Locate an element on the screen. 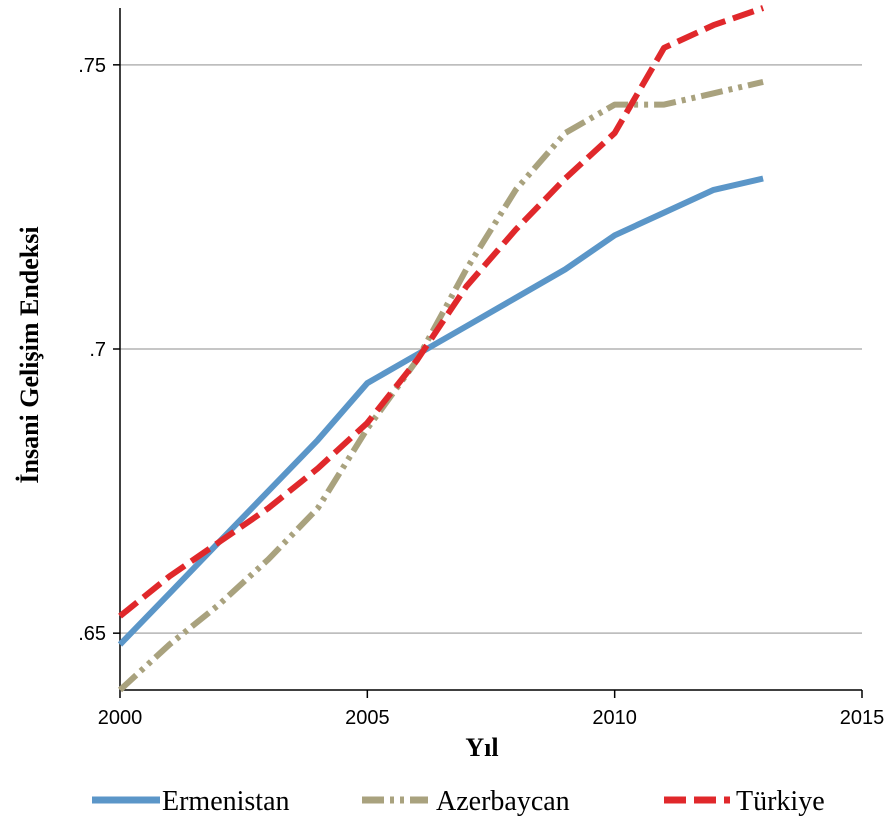 The width and height of the screenshot is (894, 837). x-tick-label: 2010 is located at coordinates (614, 718).